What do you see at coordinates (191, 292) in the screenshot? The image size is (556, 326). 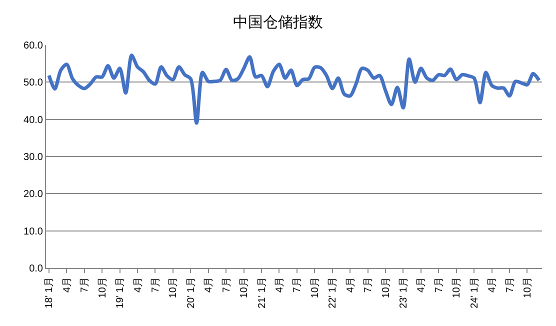 I see `x-tick-label: 20' 1月` at bounding box center [191, 292].